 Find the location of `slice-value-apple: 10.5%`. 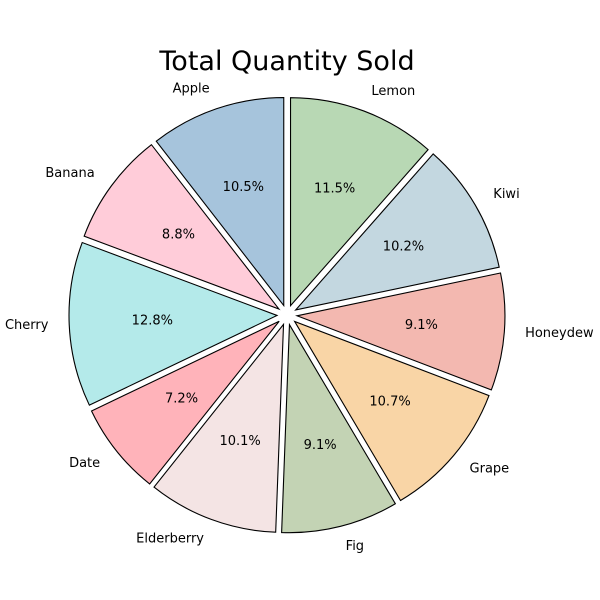

slice-value-apple: 10.5% is located at coordinates (243, 187).